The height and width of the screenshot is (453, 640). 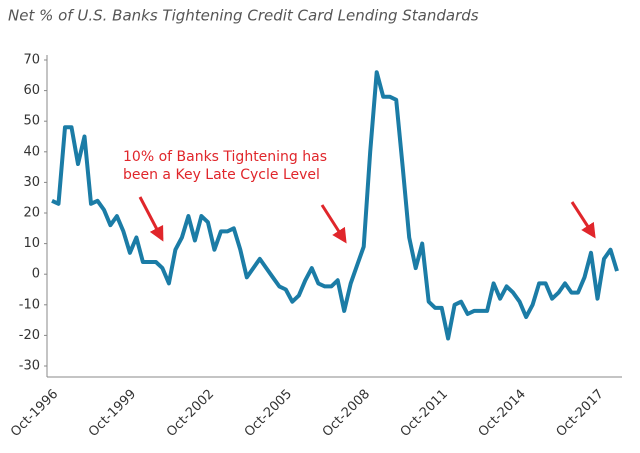 I want to click on y-tick-label: 70, so click(x=31, y=60).